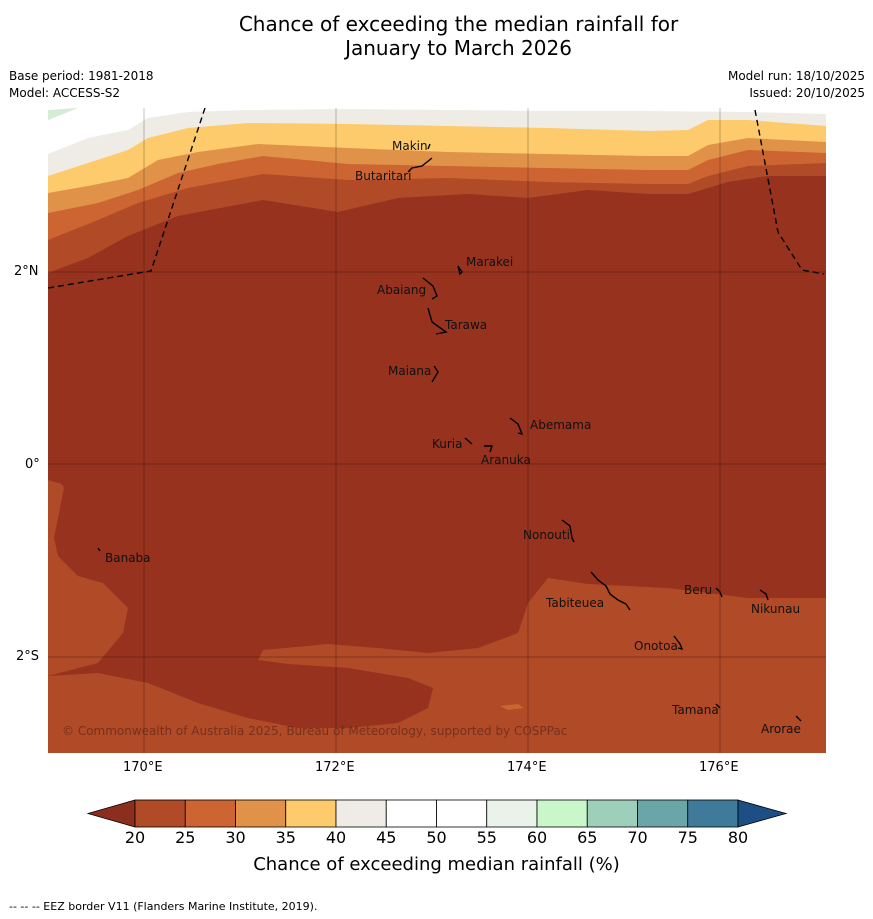  What do you see at coordinates (143, 767) in the screenshot?
I see `lon-label-170e: 170°E` at bounding box center [143, 767].